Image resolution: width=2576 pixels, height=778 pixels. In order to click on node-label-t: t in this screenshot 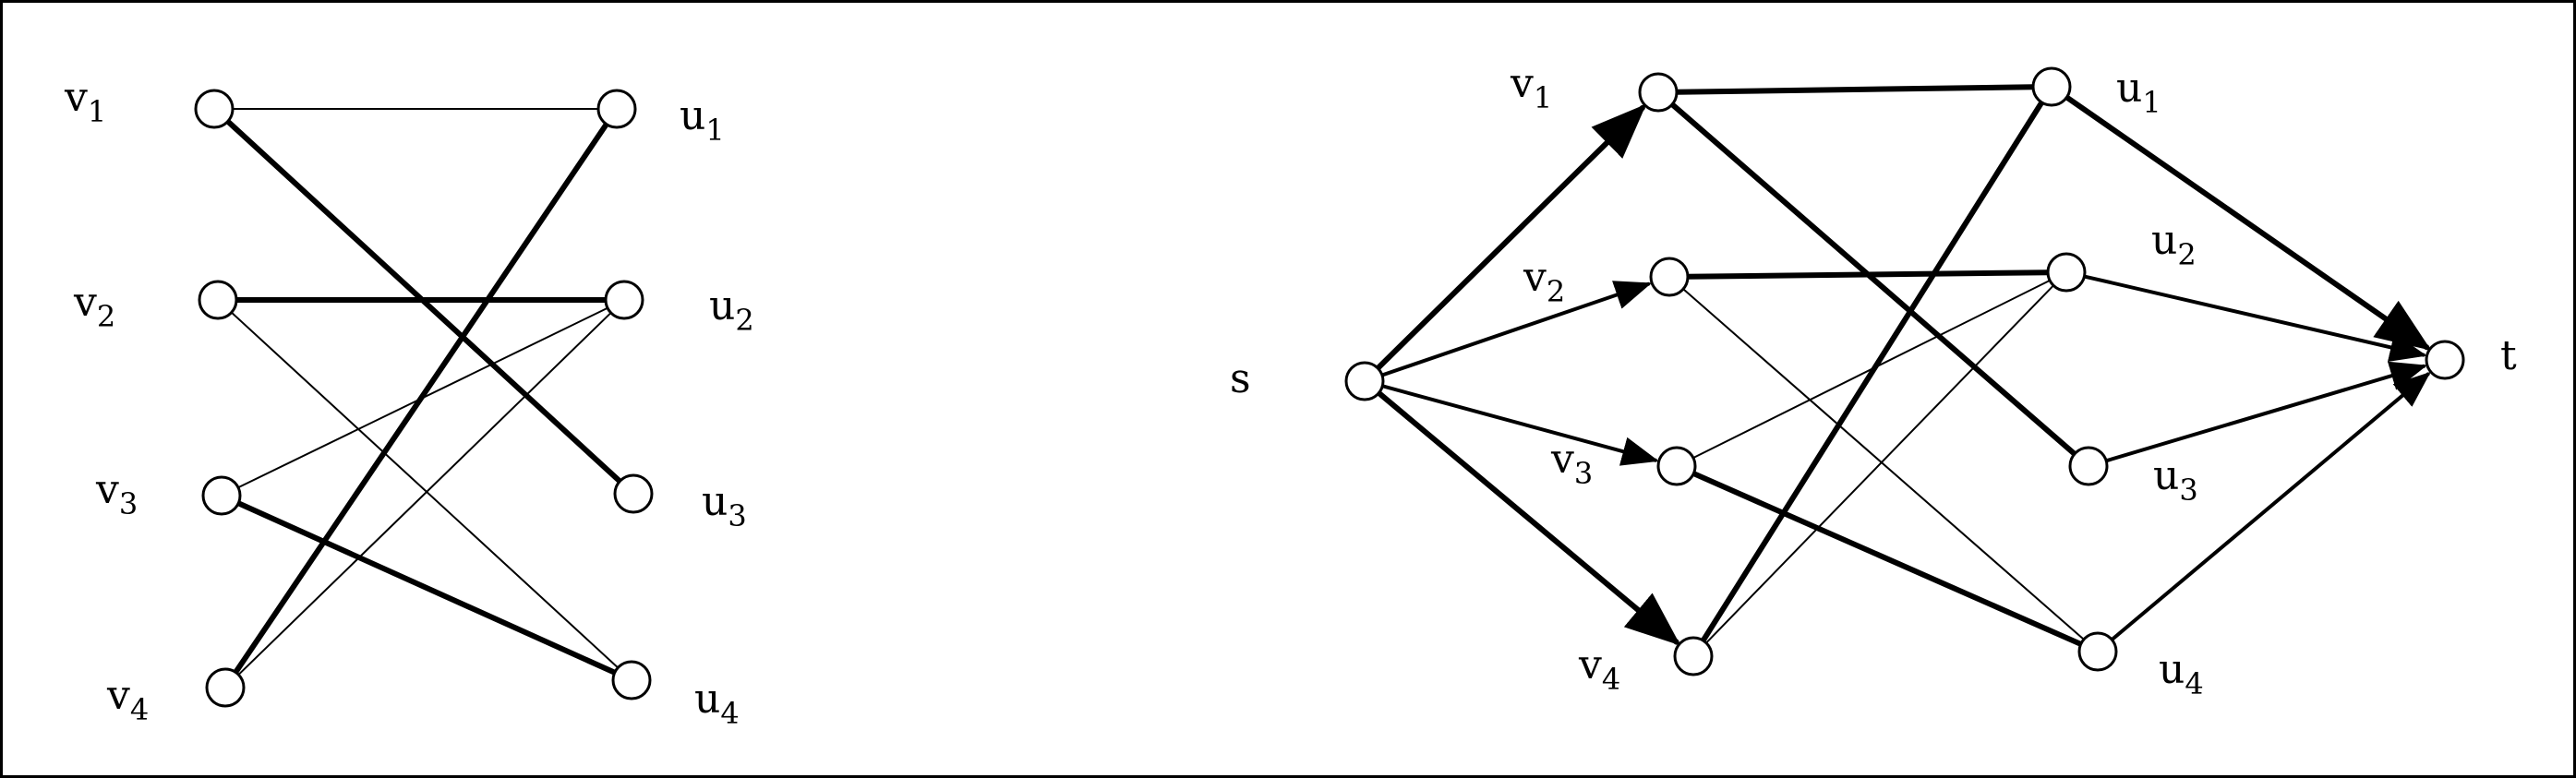, I will do `click(2508, 356)`.